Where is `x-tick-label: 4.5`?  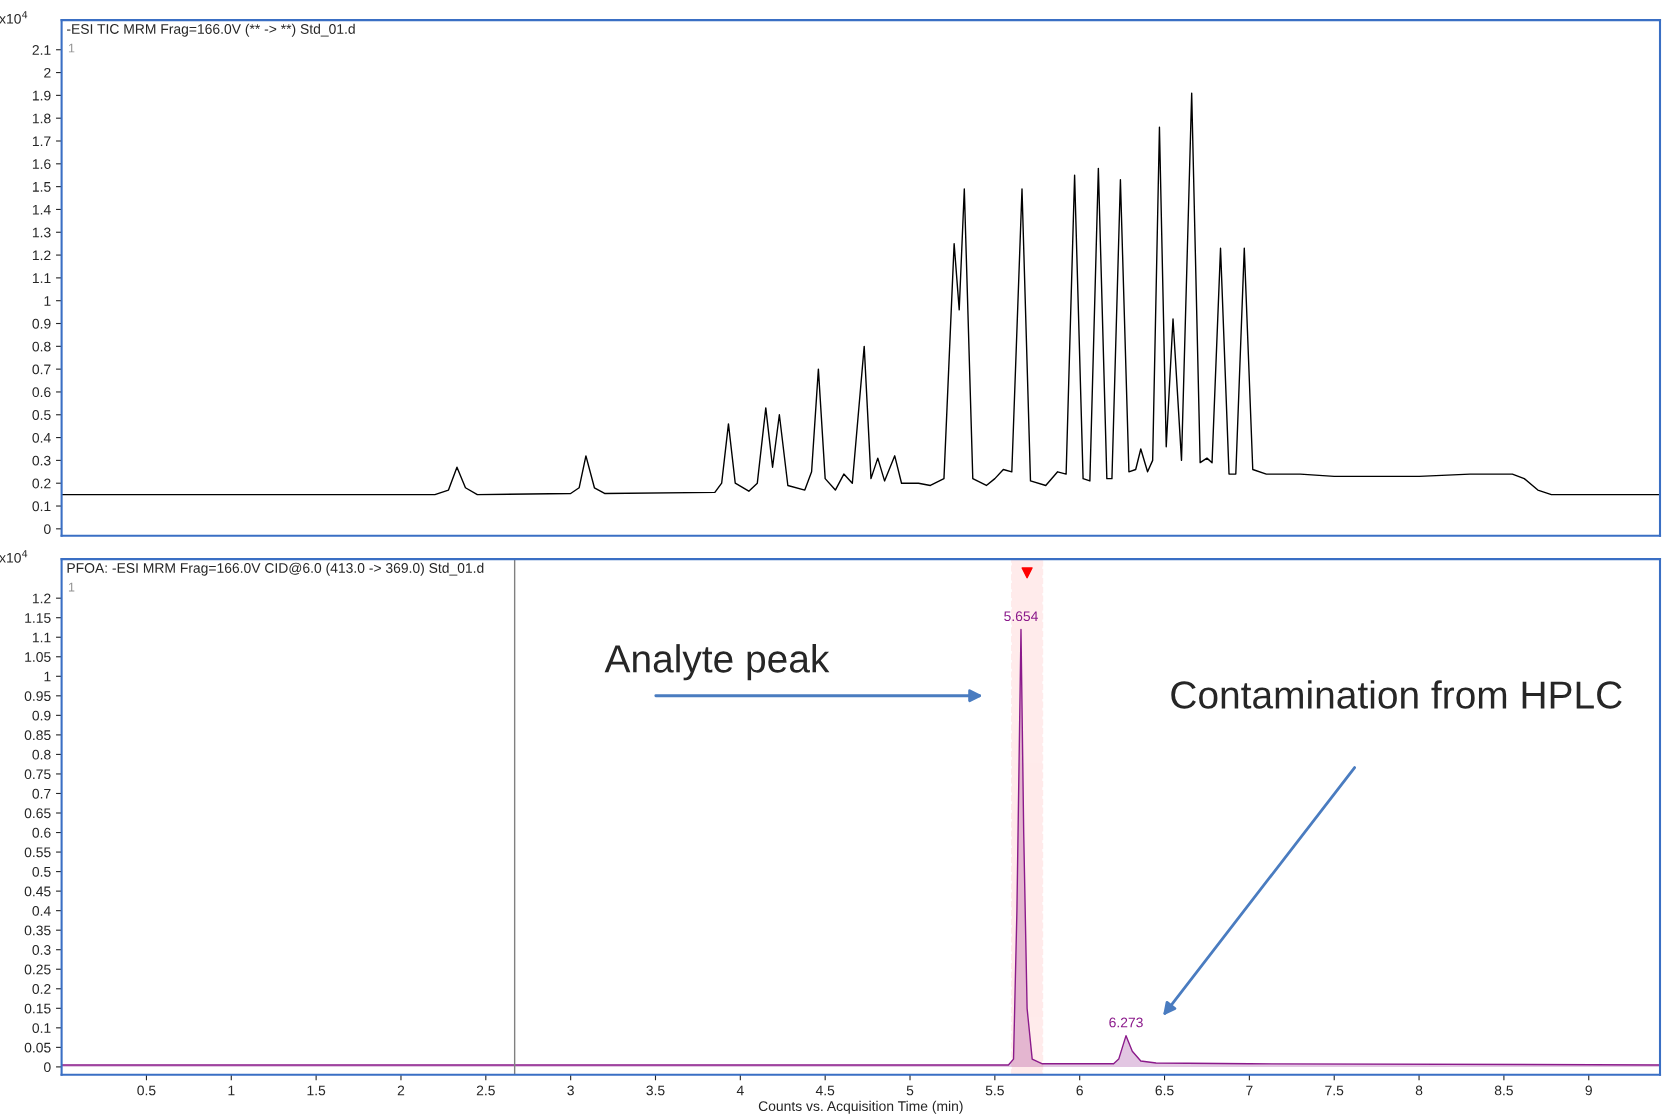
x-tick-label: 4.5 is located at coordinates (825, 1090).